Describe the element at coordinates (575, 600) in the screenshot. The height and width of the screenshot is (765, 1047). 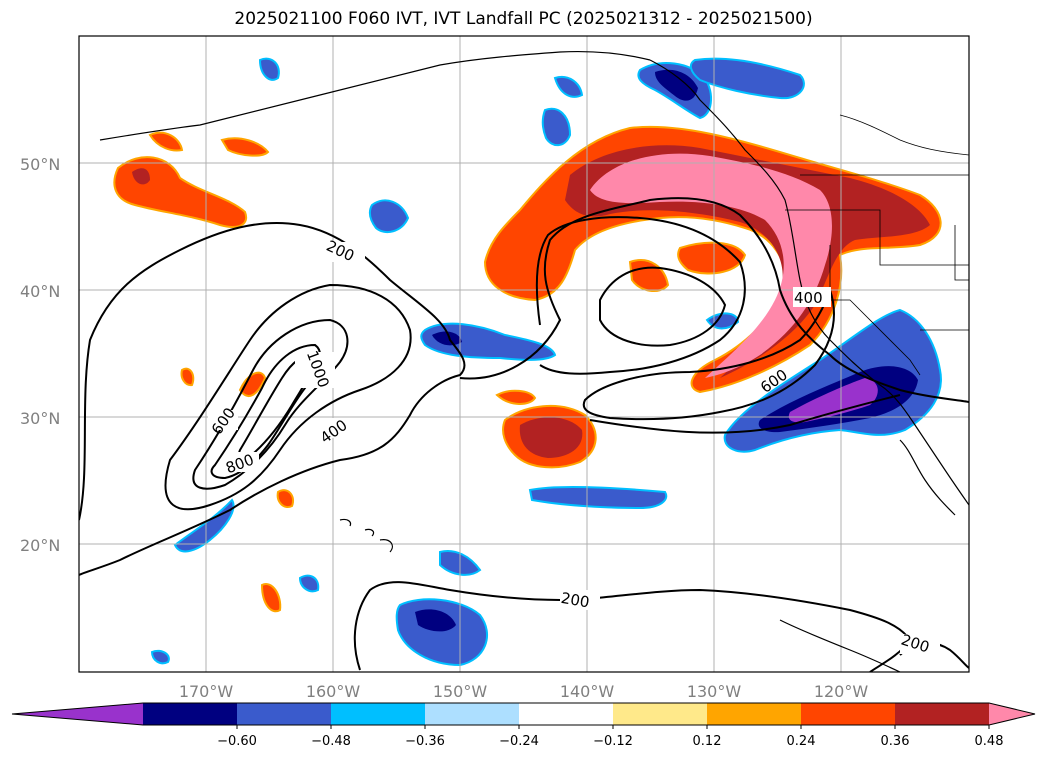
I see `contour-label-200-b: 200` at that location.